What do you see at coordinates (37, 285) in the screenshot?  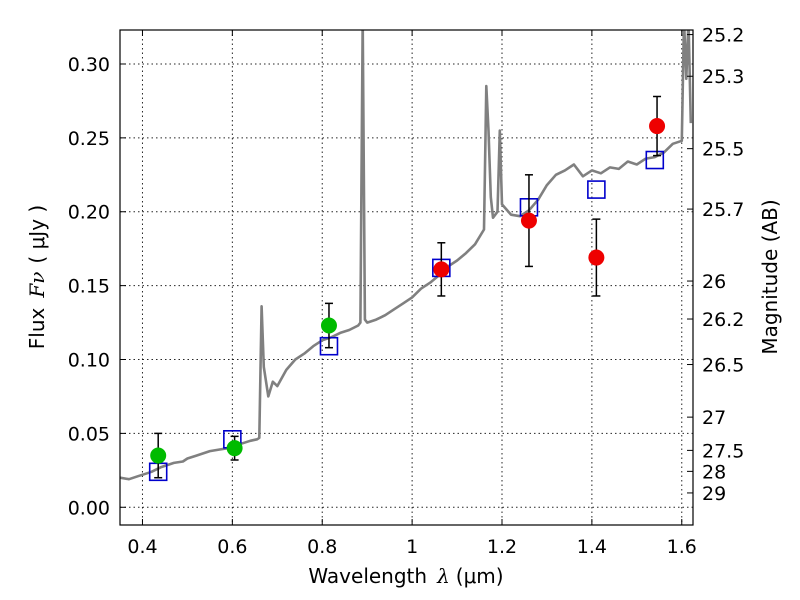 I see `y-axis-title-symbol: Fν` at bounding box center [37, 285].